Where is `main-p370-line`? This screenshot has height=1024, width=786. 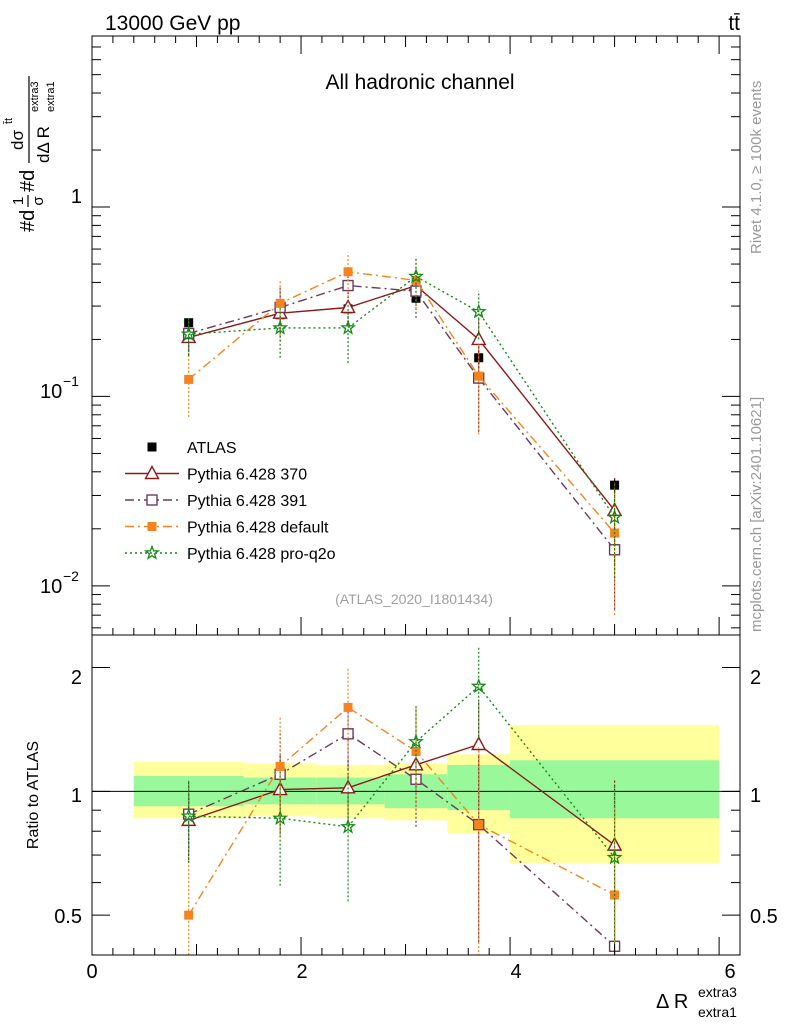 main-p370-line is located at coordinates (402, 397).